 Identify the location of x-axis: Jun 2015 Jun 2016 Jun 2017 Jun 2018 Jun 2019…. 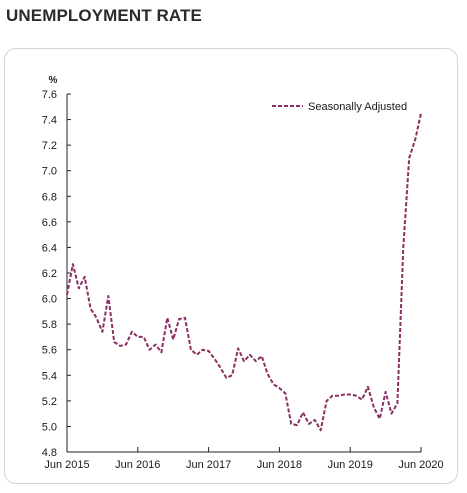
(244, 459).